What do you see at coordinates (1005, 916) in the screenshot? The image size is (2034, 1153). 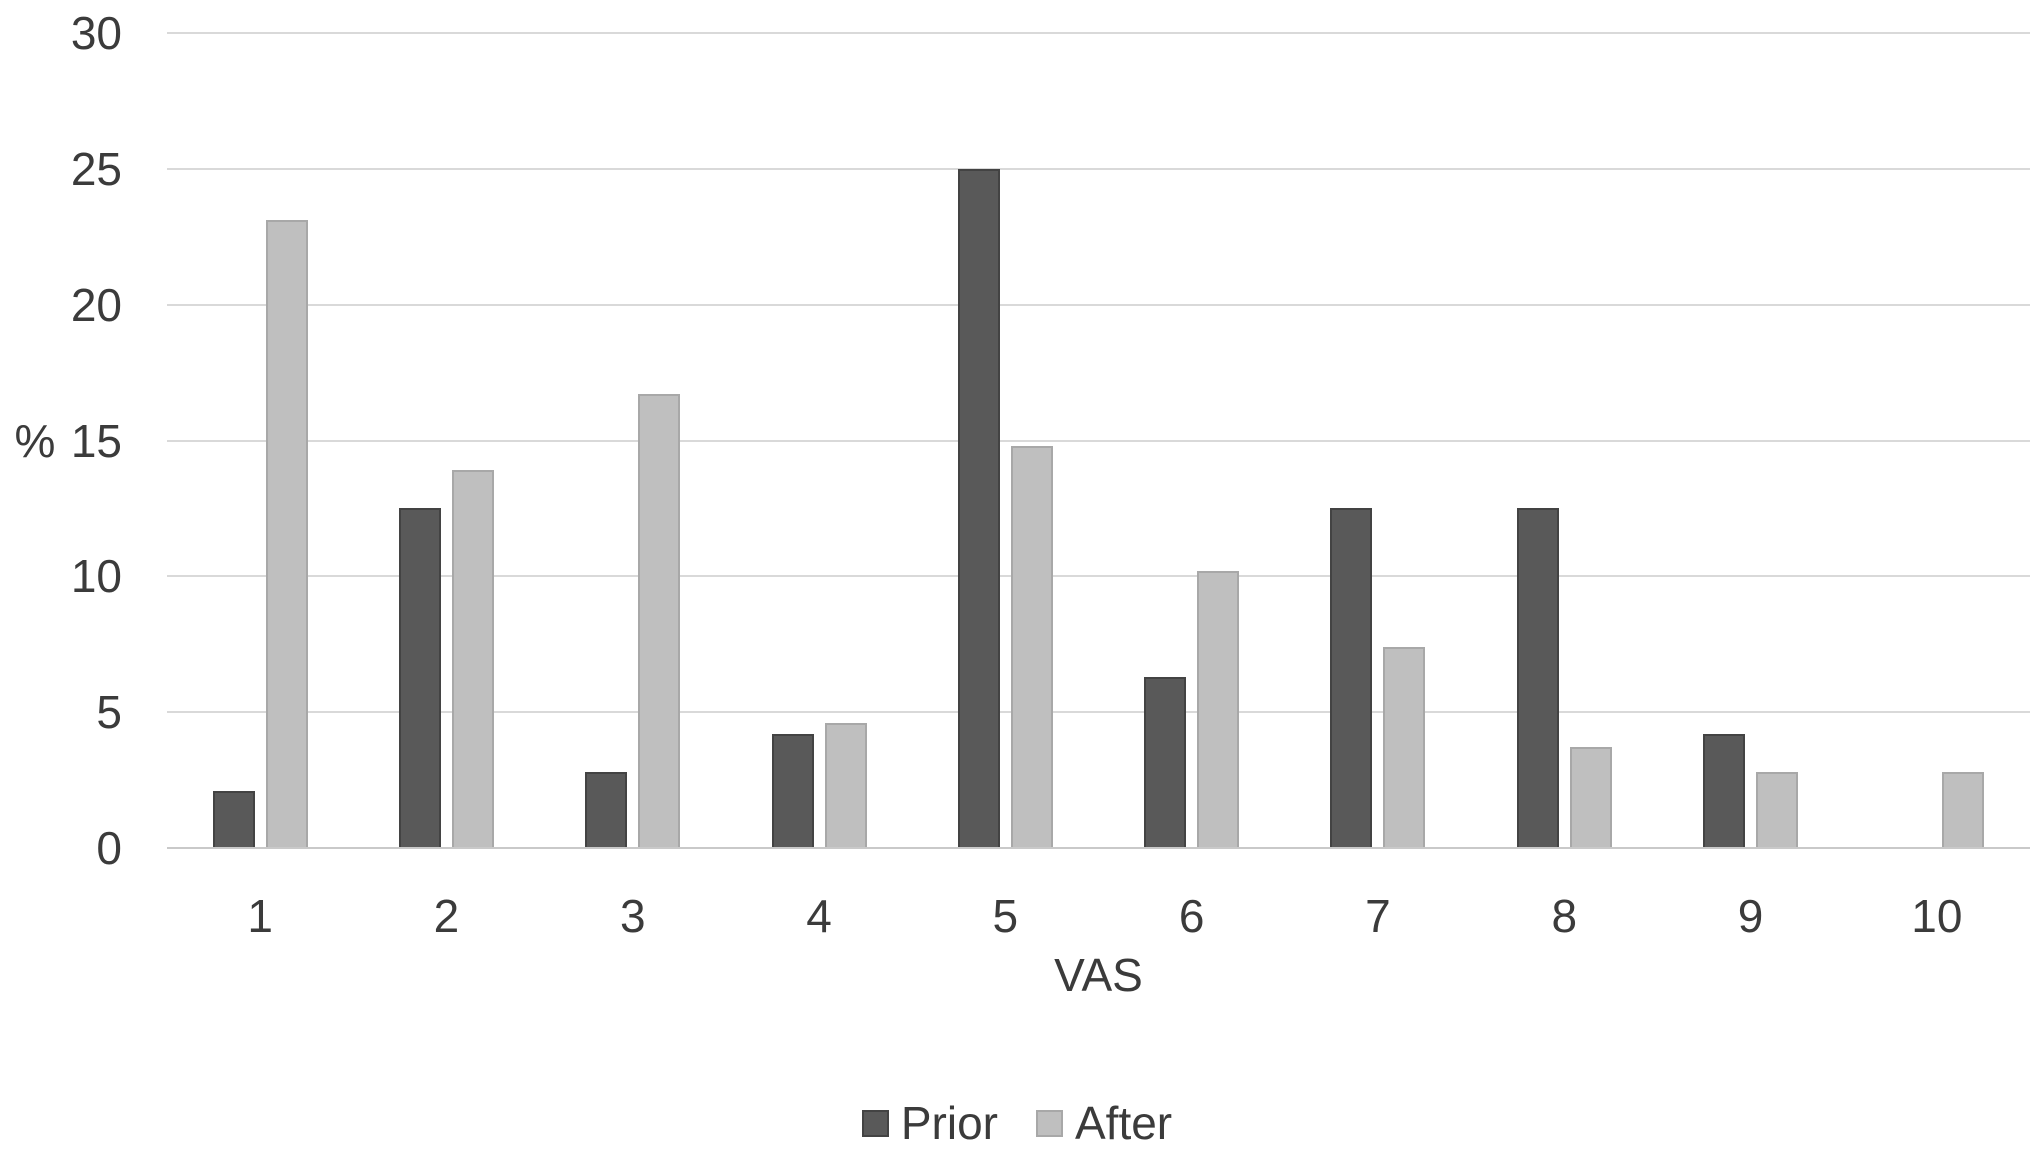 I see `x-tick-label-5: 5` at bounding box center [1005, 916].